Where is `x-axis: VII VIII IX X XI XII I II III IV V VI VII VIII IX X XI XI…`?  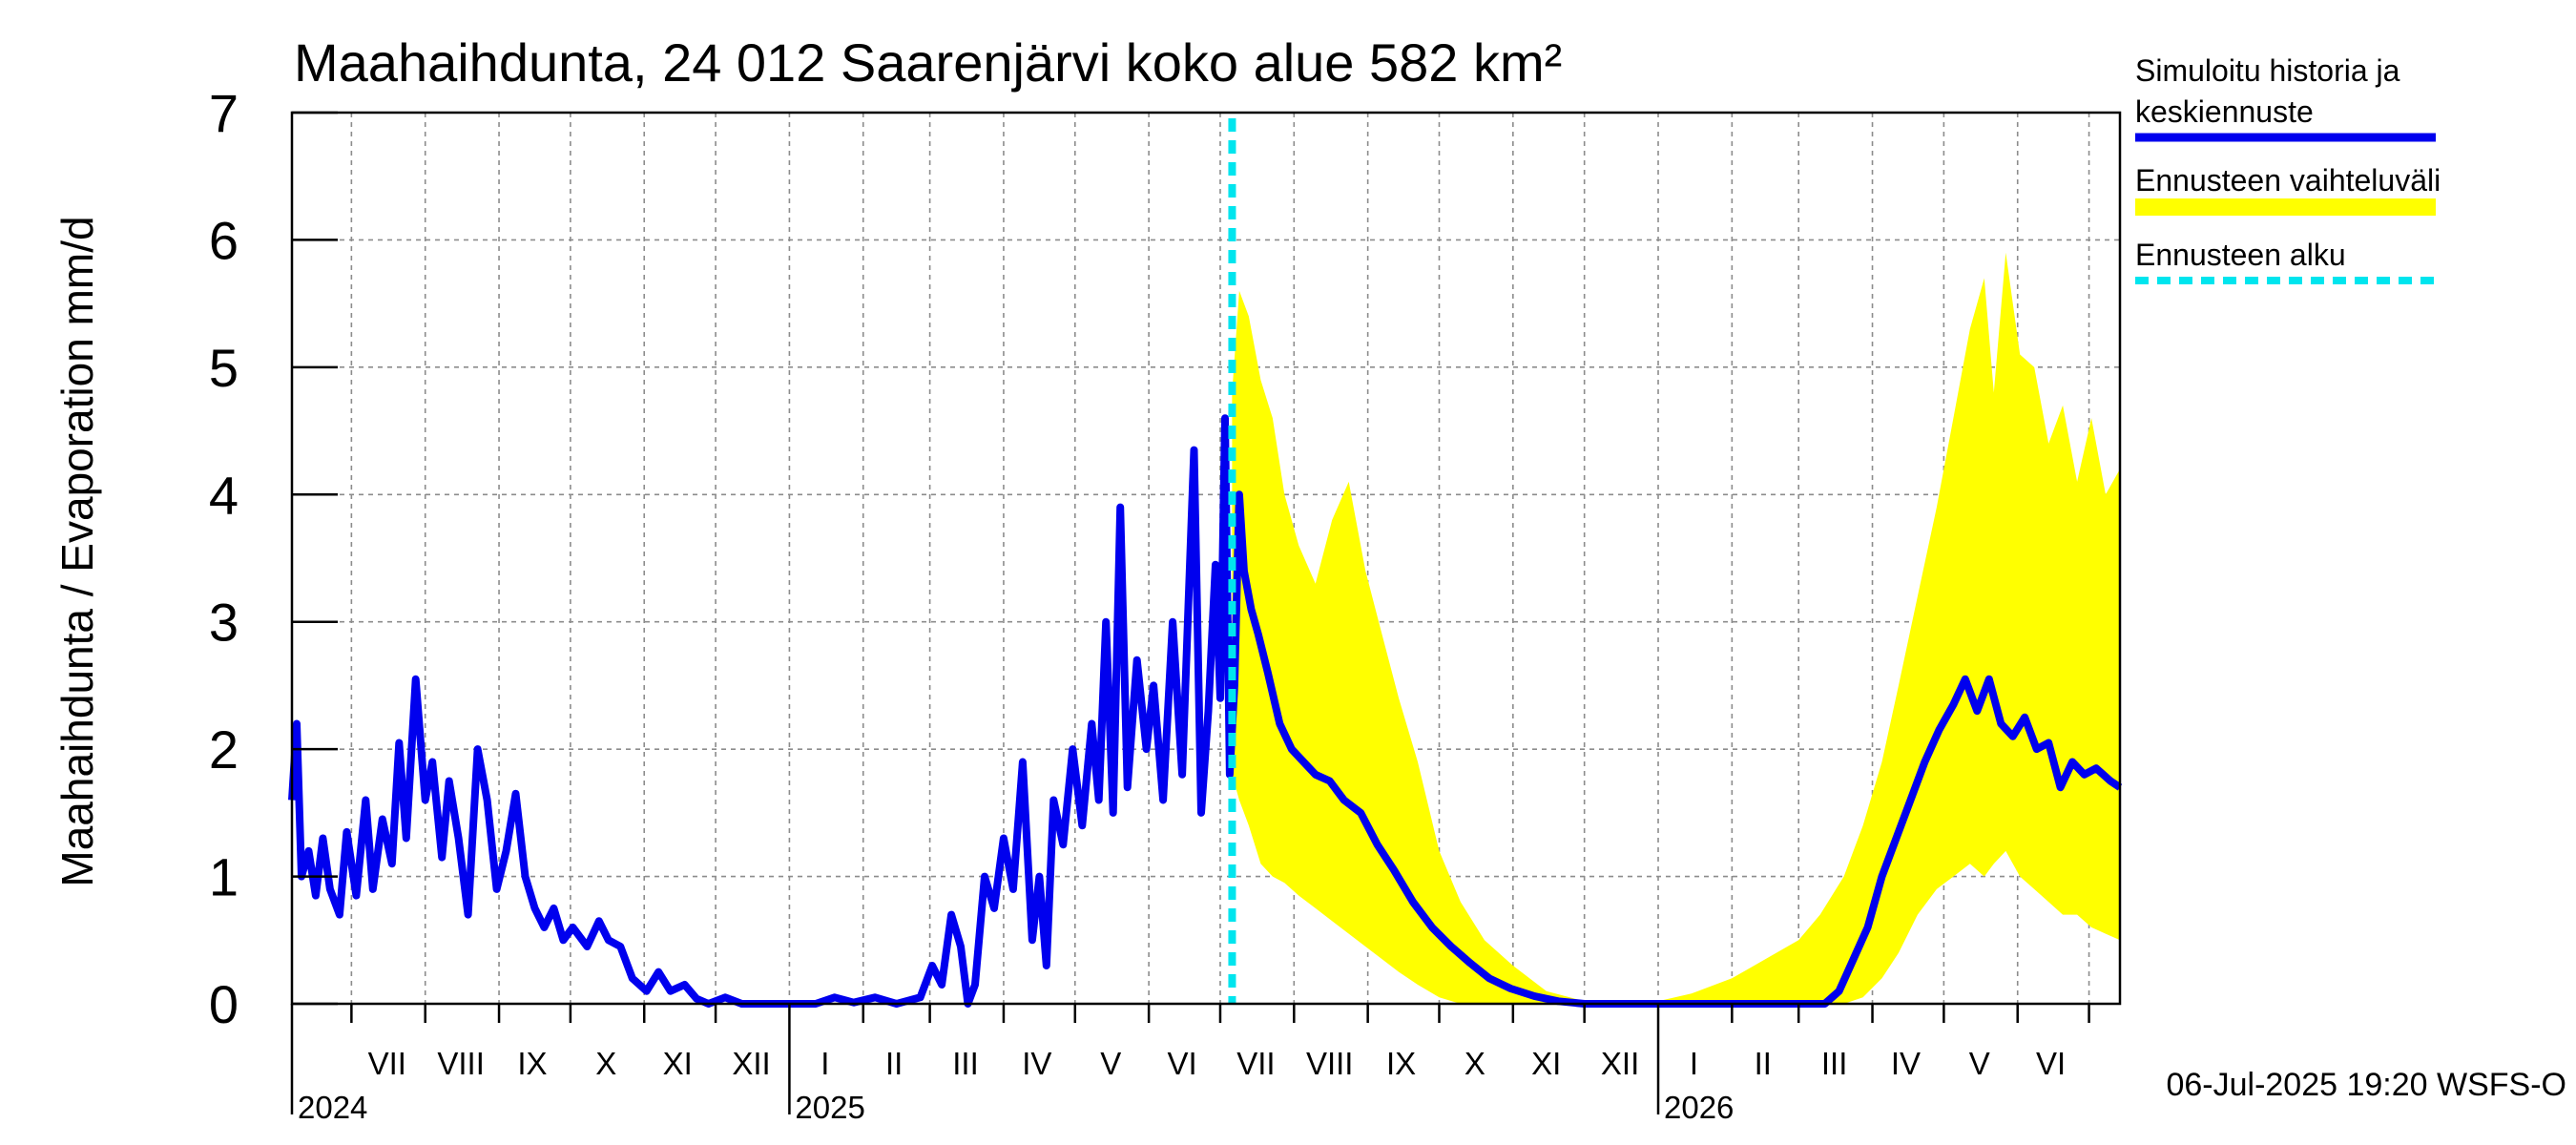 x-axis: VII VIII IX X XI XII I II III IV V VI VII VIII IX X XI XI… is located at coordinates (1190, 1064).